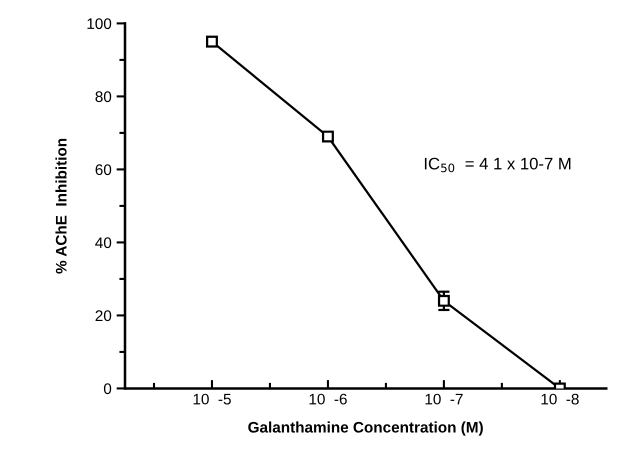  I want to click on y-tick-label: 100, so click(99, 24).